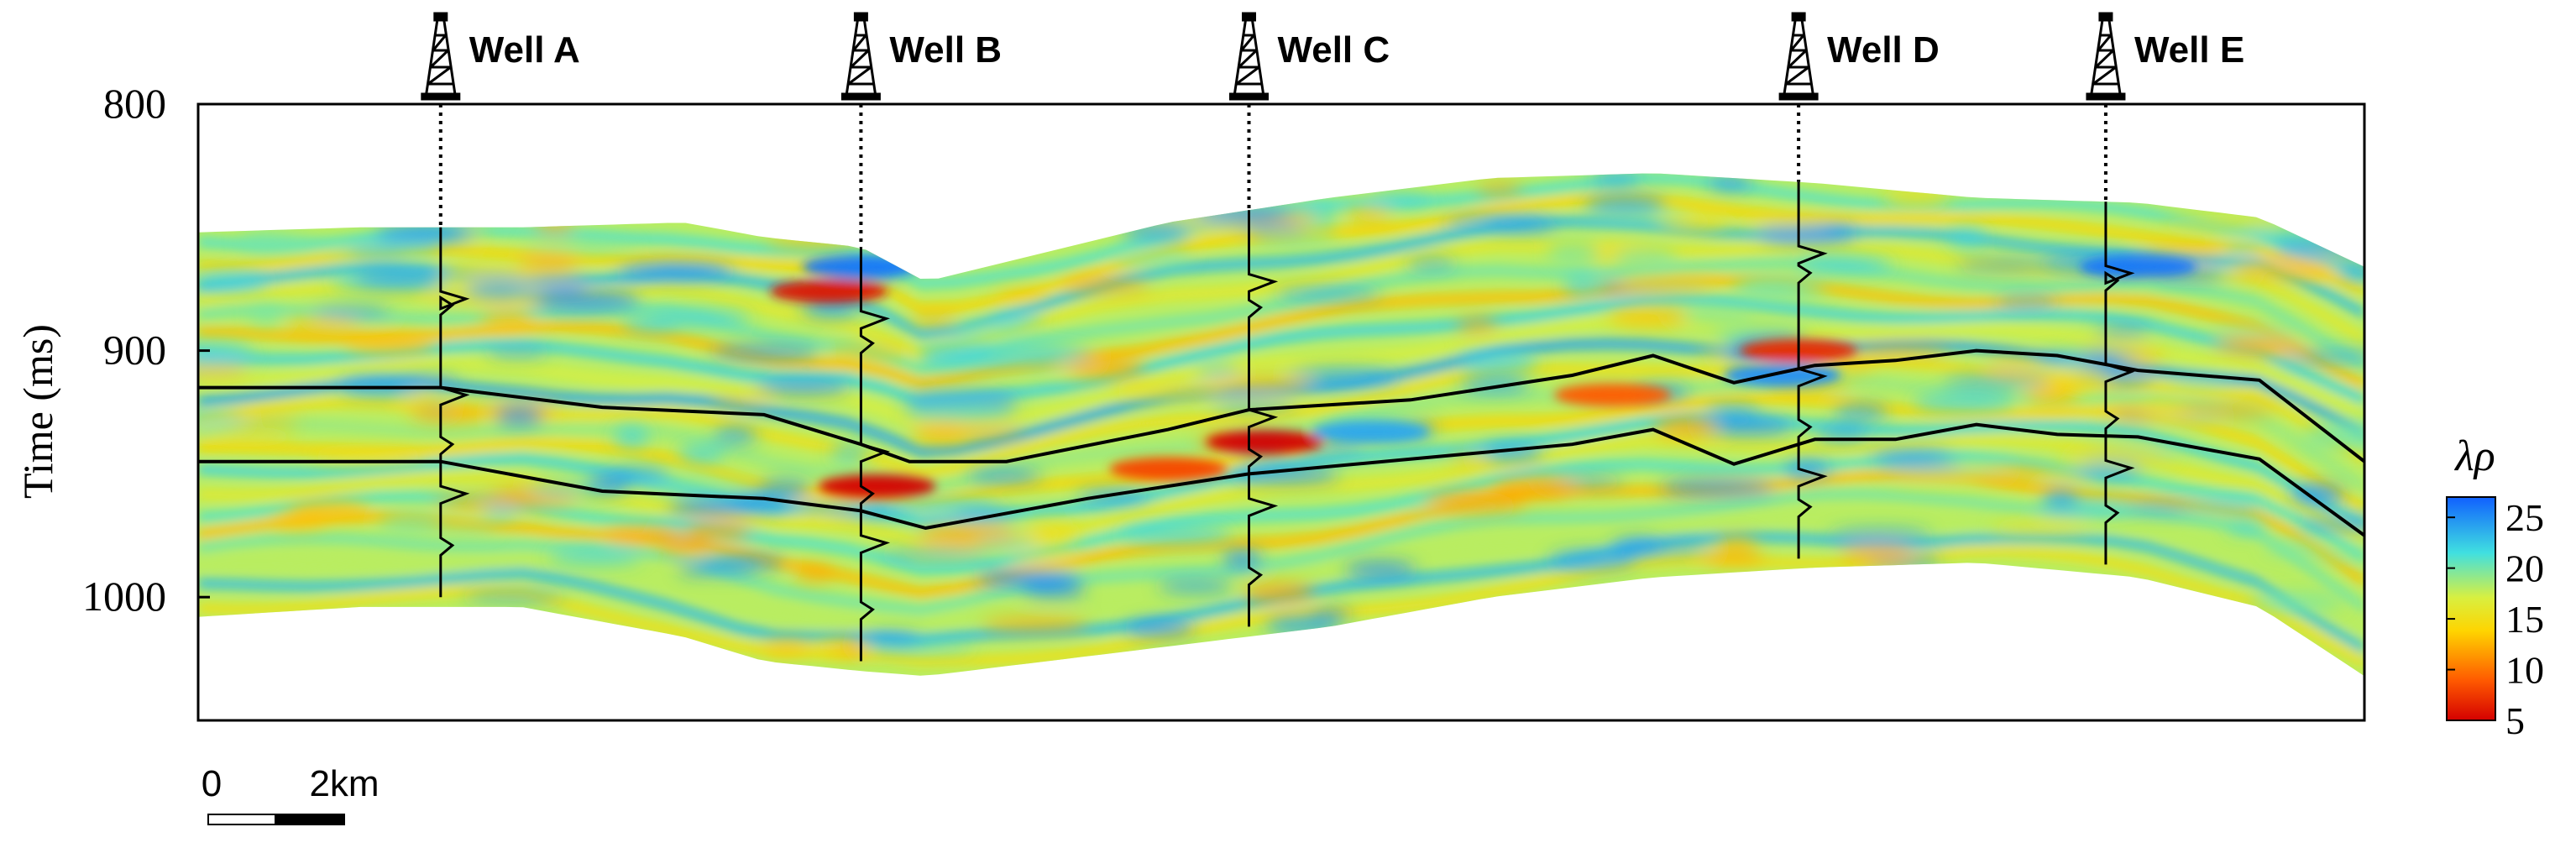 This screenshot has width=2576, height=848. I want to click on well-c: Well C, so click(1309, 319).